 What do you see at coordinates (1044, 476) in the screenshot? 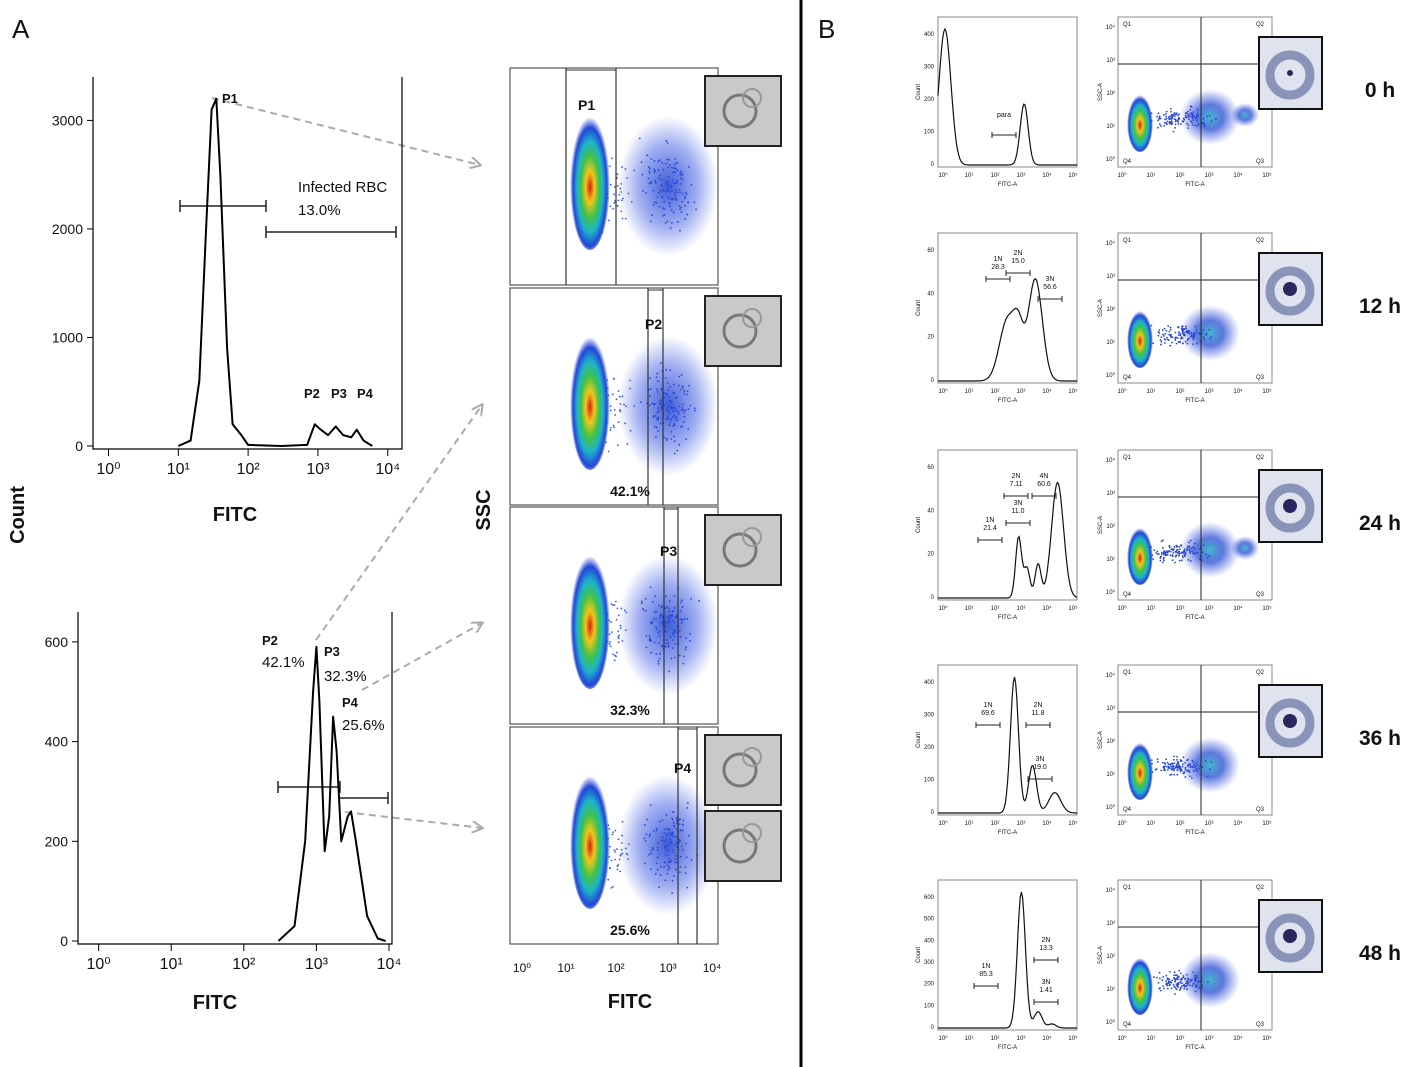
I see `gate-label: 4N` at bounding box center [1044, 476].